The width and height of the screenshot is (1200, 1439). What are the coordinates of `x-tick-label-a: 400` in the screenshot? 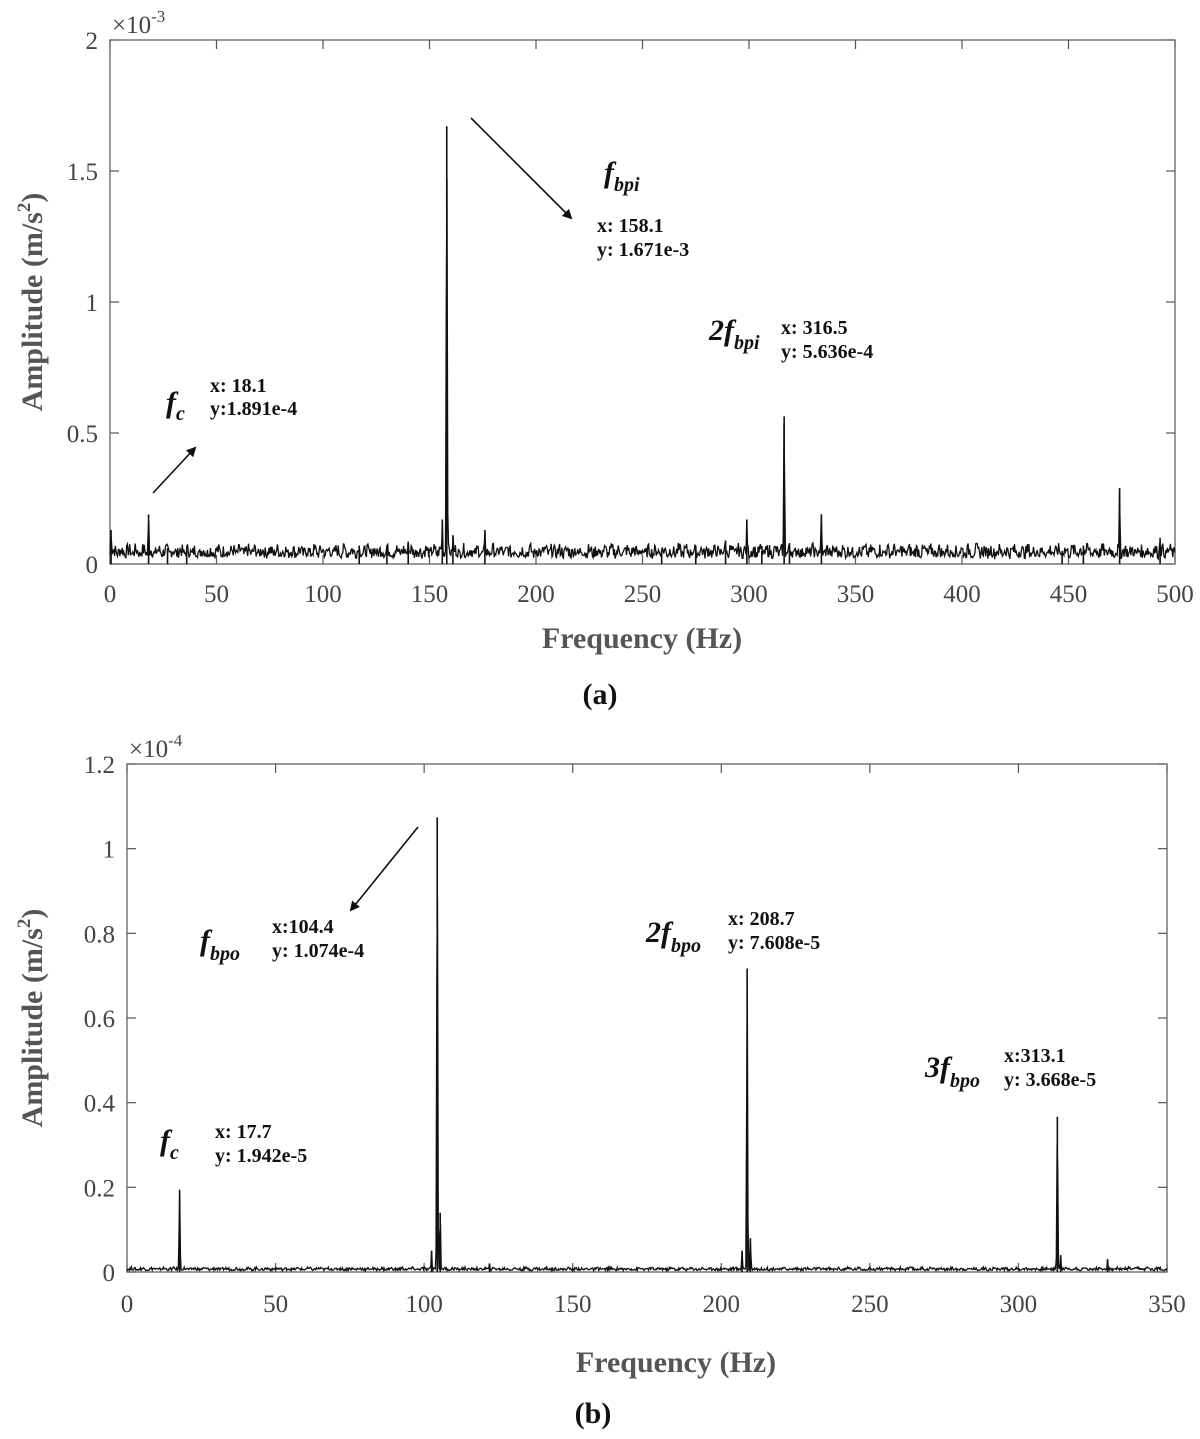 It's located at (962, 594).